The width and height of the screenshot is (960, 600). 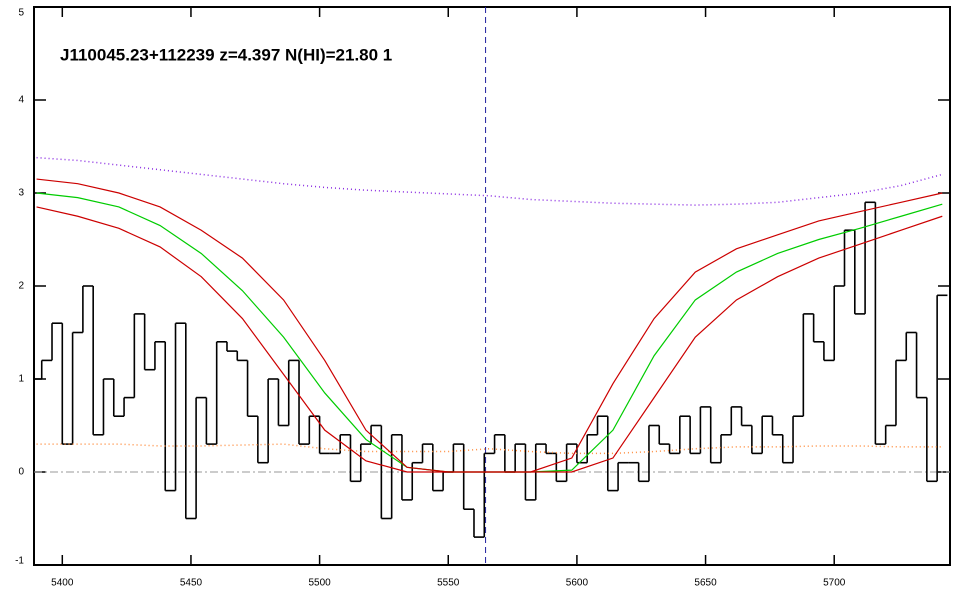 I want to click on chart-title: J110045.23+112239 z=4.397 N(HI)=21.80 1, so click(x=226, y=54).